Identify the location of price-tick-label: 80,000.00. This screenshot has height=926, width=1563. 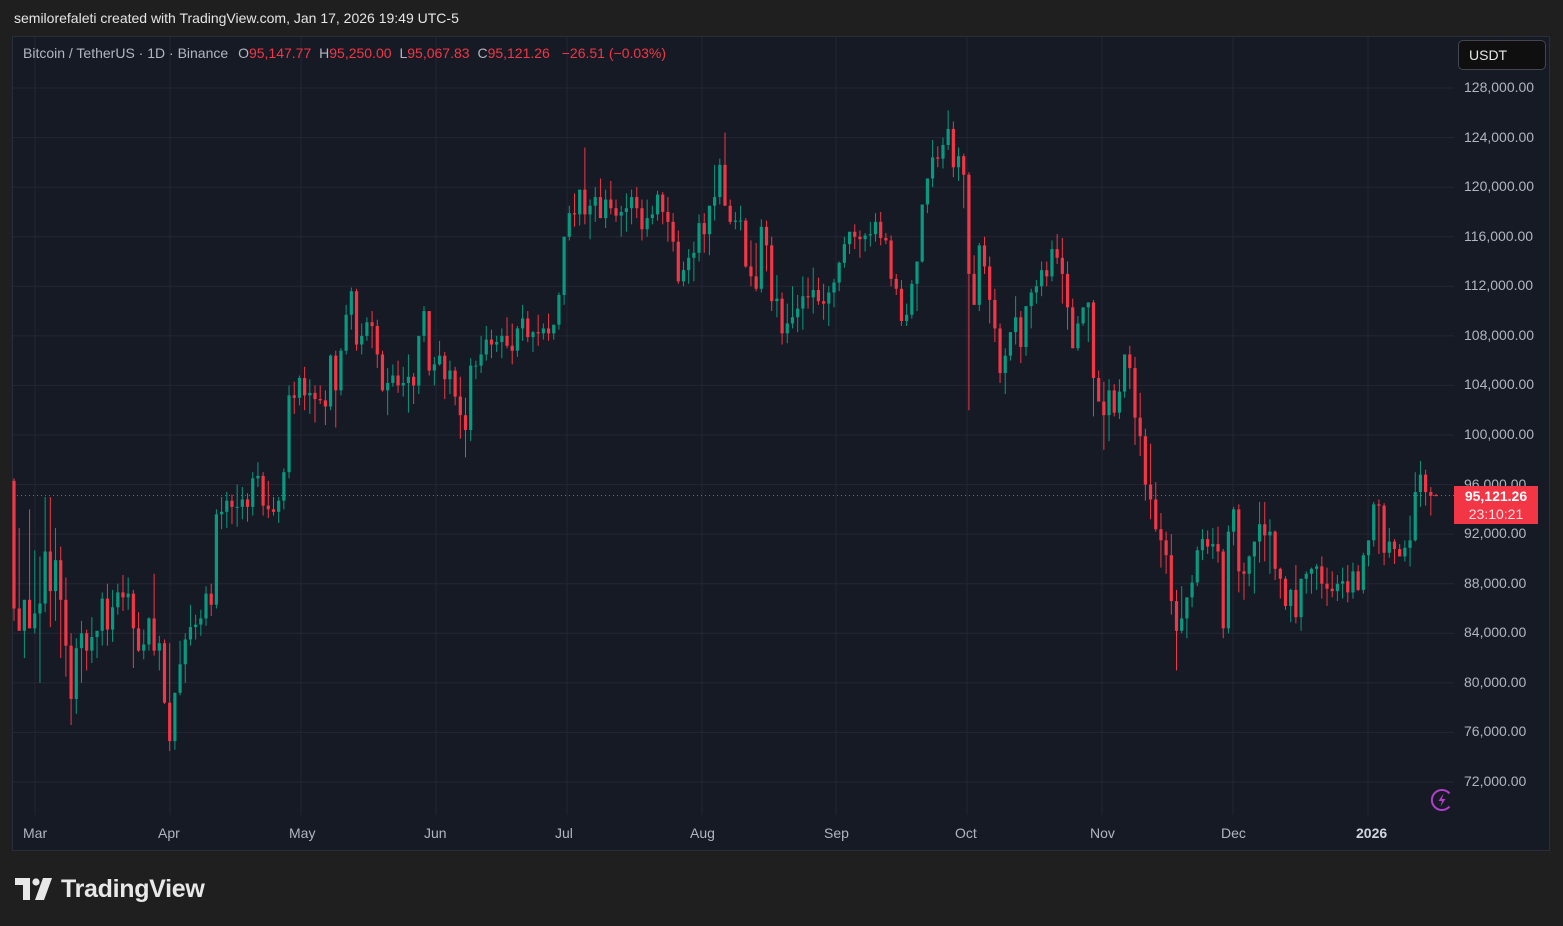
(1495, 681).